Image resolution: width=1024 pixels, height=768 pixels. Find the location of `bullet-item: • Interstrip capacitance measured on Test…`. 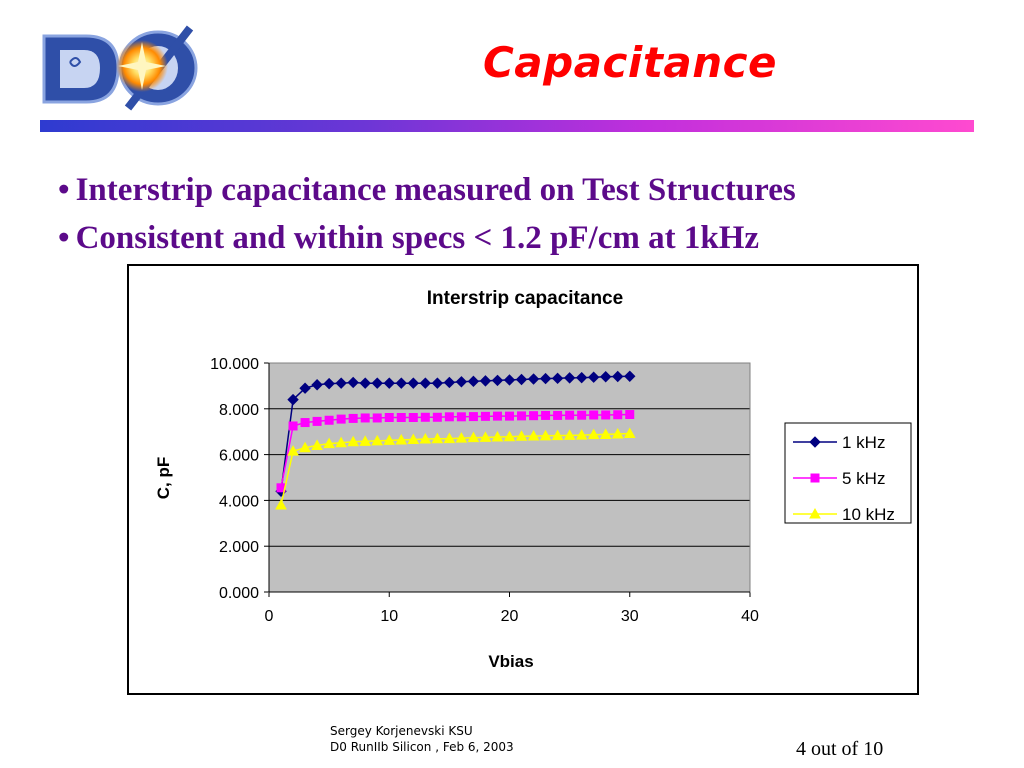

bullet-item: • Interstrip capacitance measured on Test… is located at coordinates (518, 190).